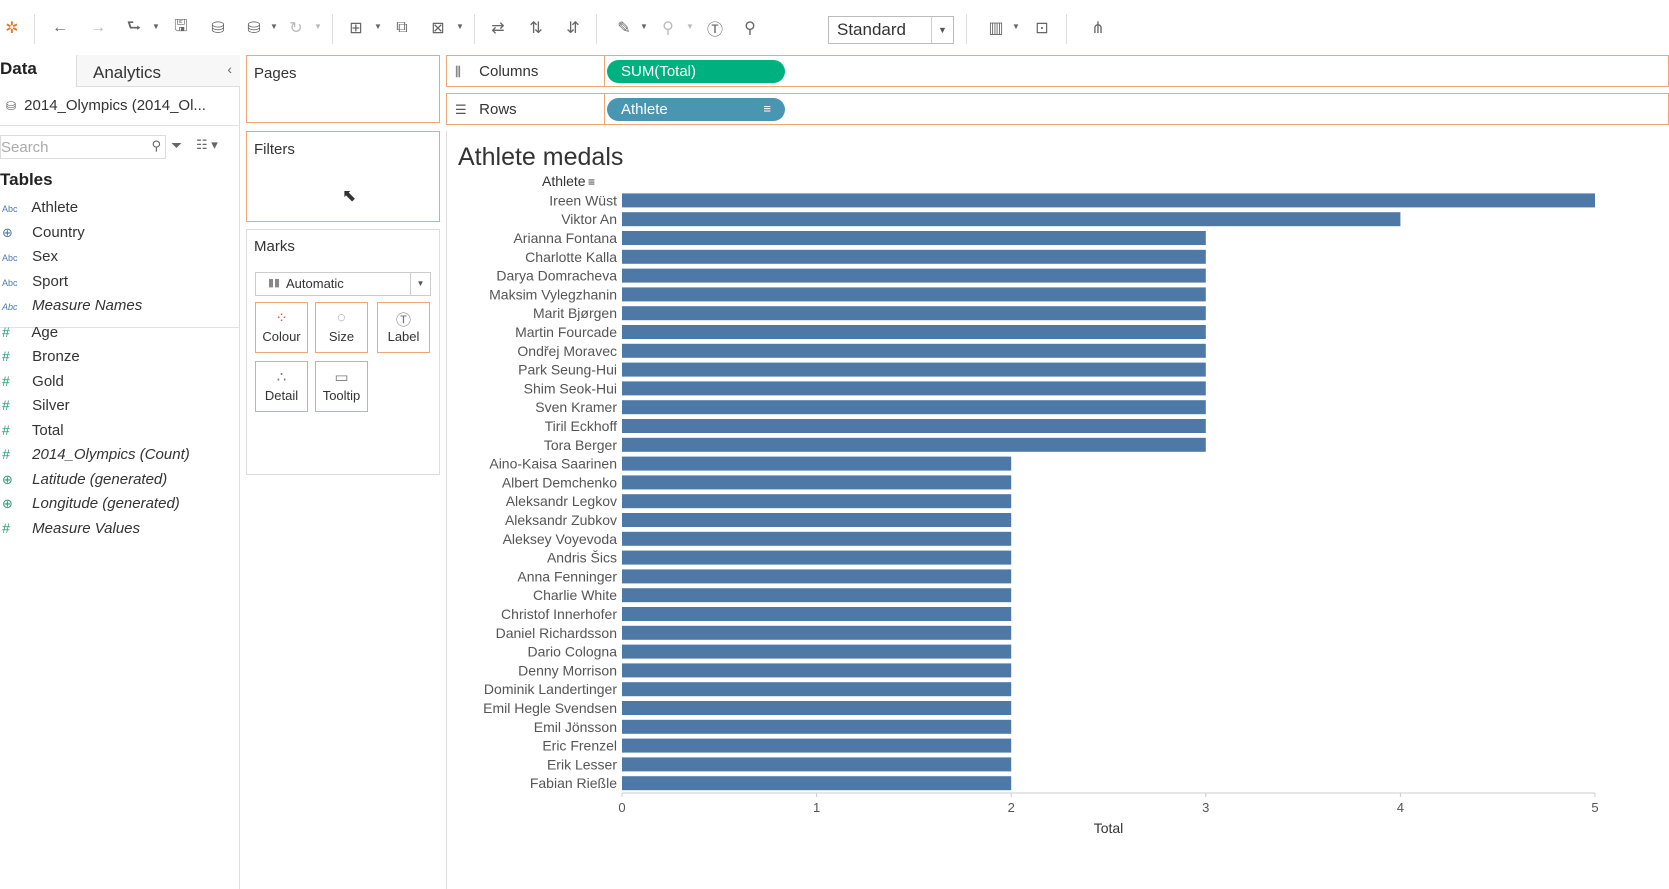  Describe the element at coordinates (1042, 28) in the screenshot. I see `presentation-icon: ⊡` at that location.